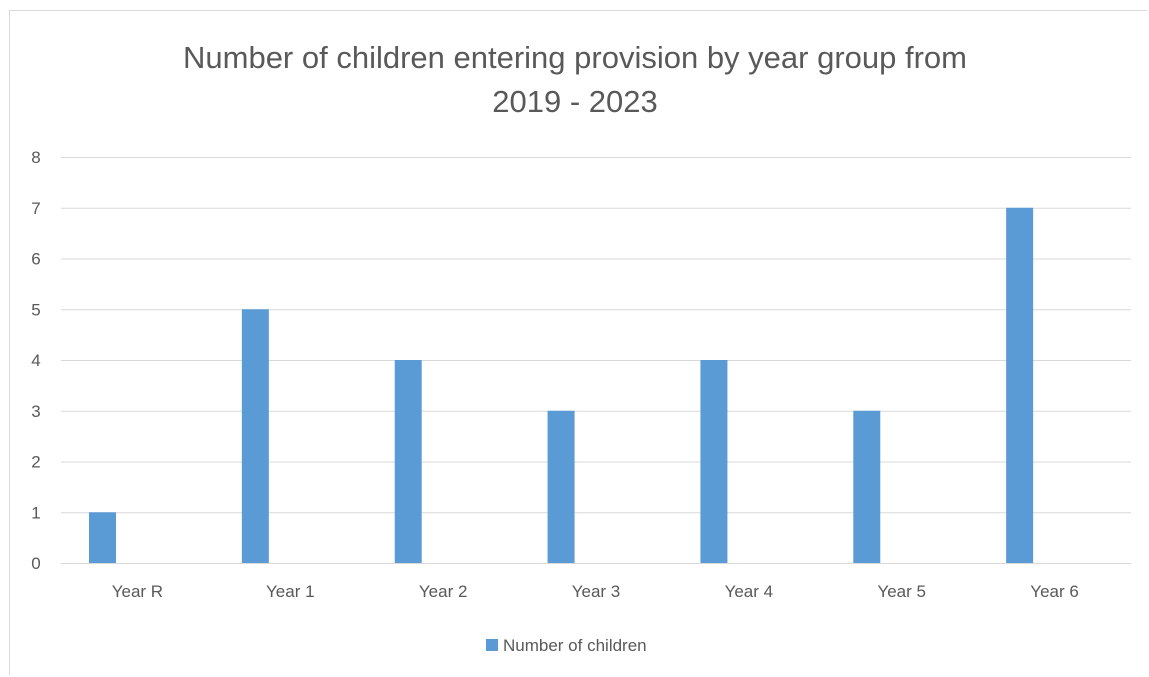  Describe the element at coordinates (137, 591) in the screenshot. I see `x-category-label: Year R` at that location.